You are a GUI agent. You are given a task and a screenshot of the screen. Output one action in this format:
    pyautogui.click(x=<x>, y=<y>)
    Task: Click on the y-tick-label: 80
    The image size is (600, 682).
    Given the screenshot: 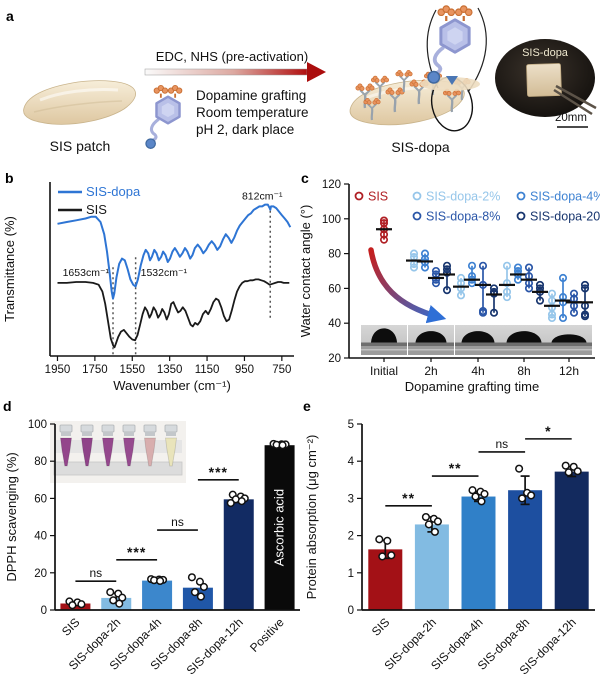 What is the action you would take?
    pyautogui.click(x=334, y=255)
    